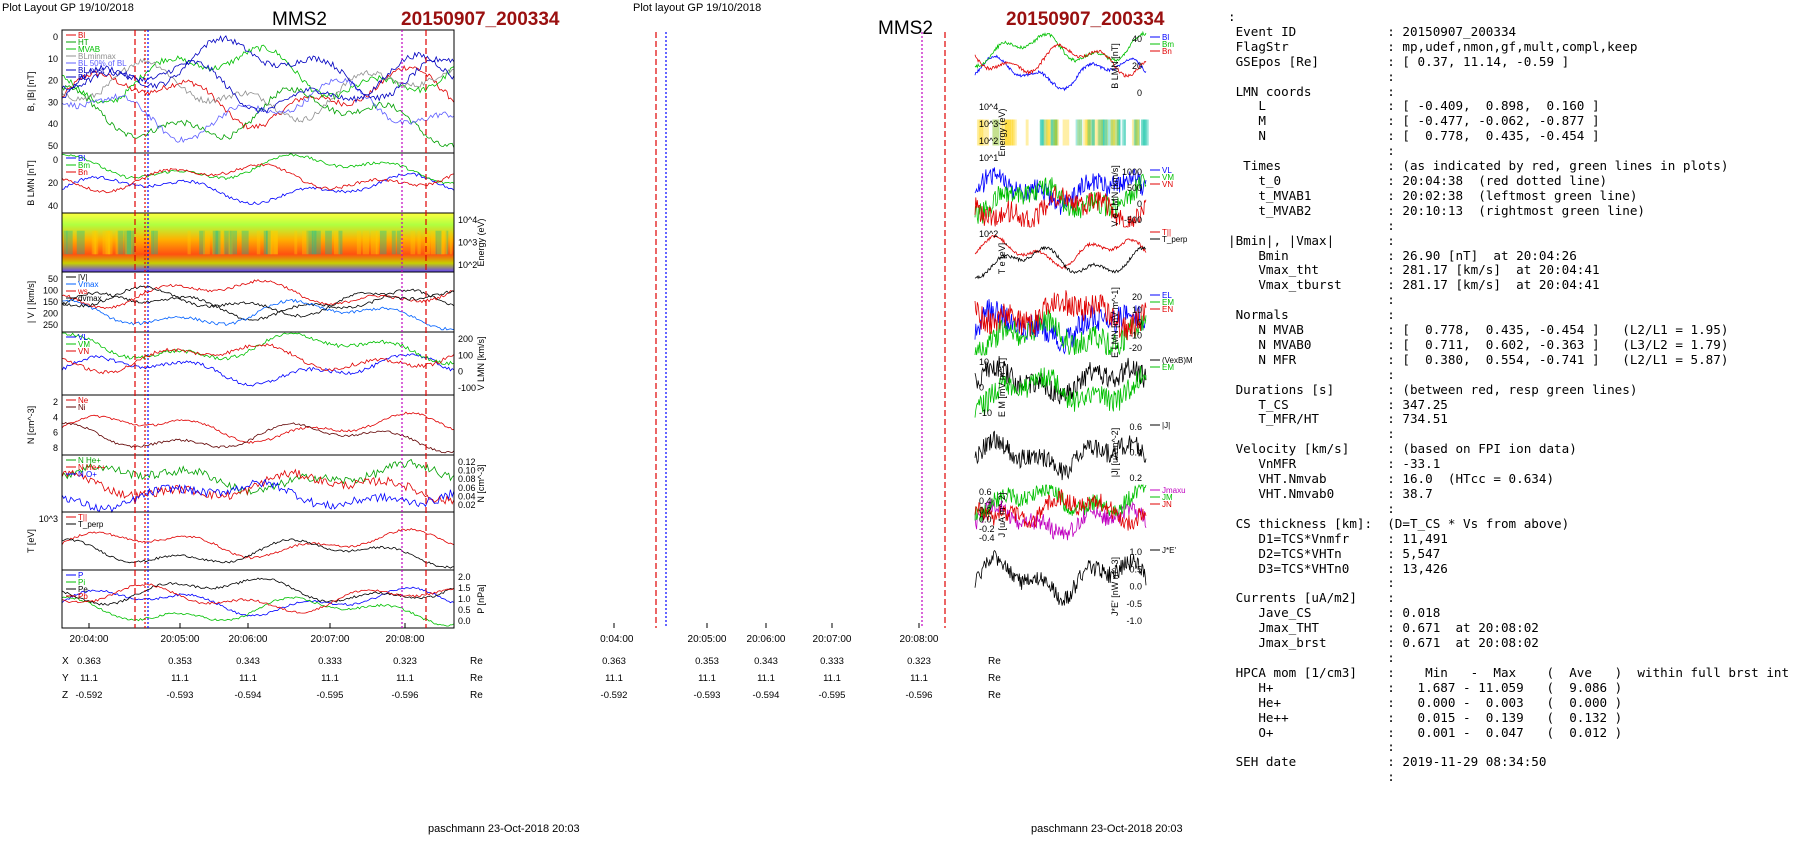  Describe the element at coordinates (88, 284) in the screenshot. I see `legend-label: Vmax` at that location.